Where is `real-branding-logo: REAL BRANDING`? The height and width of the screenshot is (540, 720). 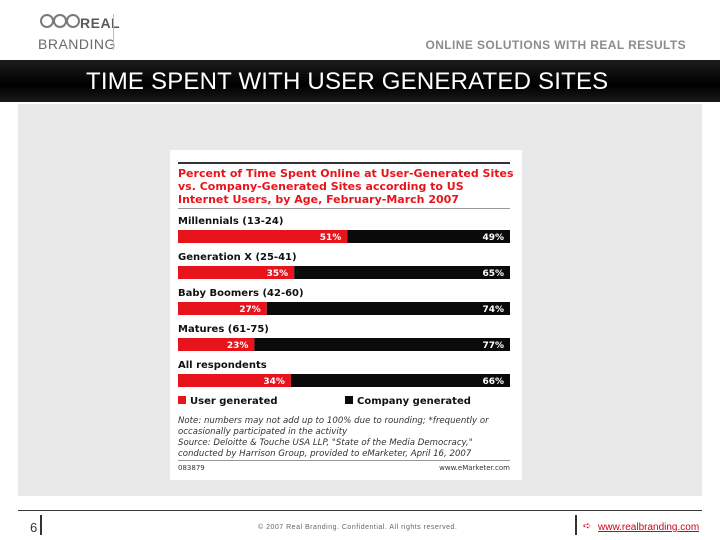
real-branding-logo: REAL BRANDING is located at coordinates (78, 33).